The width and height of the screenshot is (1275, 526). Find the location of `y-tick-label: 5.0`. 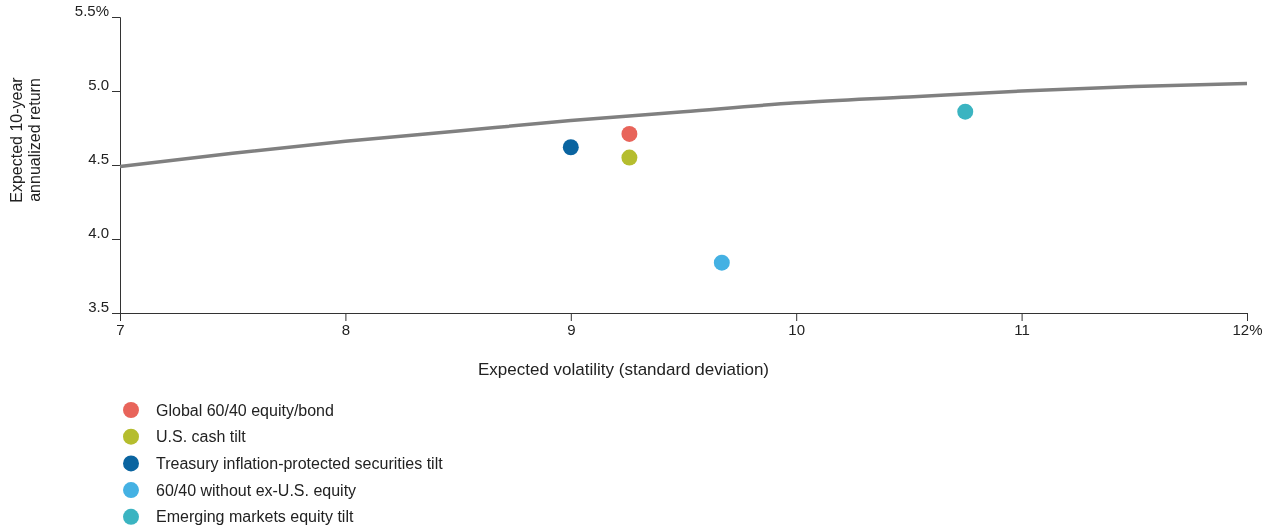

y-tick-label: 5.0 is located at coordinates (98, 84).